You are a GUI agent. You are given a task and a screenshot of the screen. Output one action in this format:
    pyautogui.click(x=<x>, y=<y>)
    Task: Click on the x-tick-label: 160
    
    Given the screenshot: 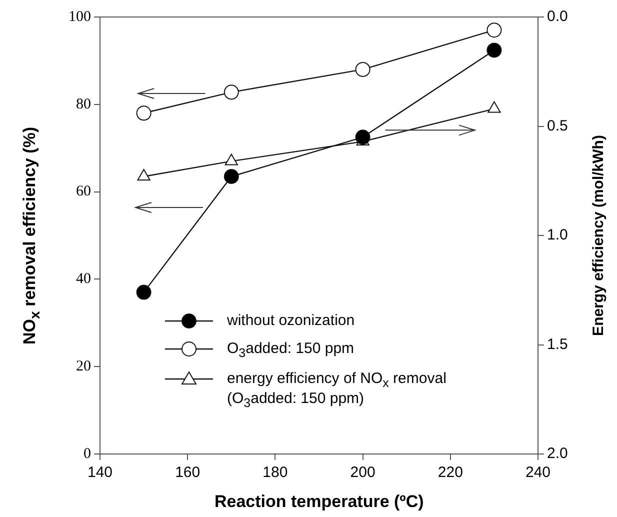 What is the action you would take?
    pyautogui.click(x=187, y=473)
    